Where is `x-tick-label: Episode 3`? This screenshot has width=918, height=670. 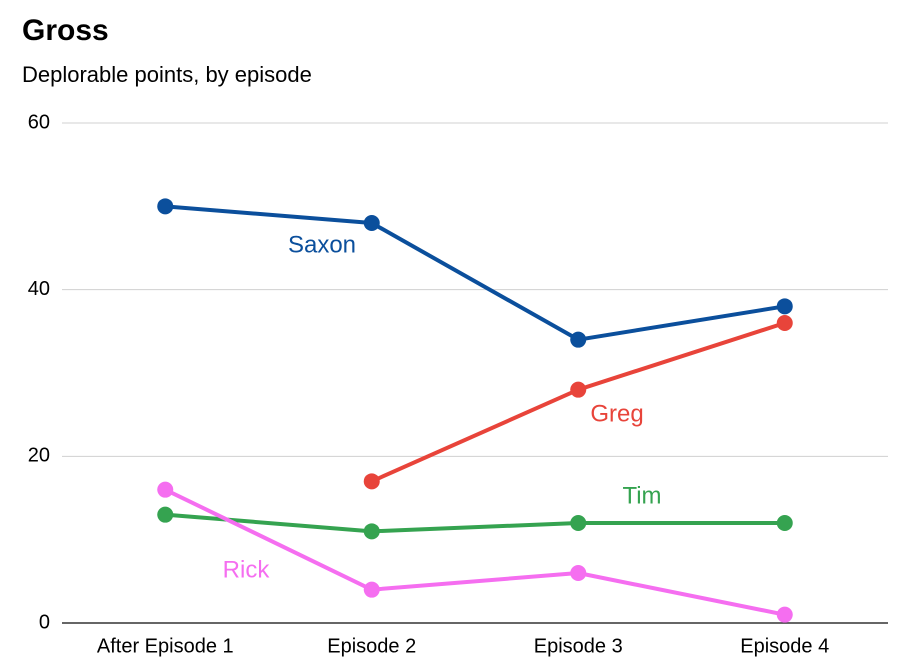 x-tick-label: Episode 3 is located at coordinates (578, 646).